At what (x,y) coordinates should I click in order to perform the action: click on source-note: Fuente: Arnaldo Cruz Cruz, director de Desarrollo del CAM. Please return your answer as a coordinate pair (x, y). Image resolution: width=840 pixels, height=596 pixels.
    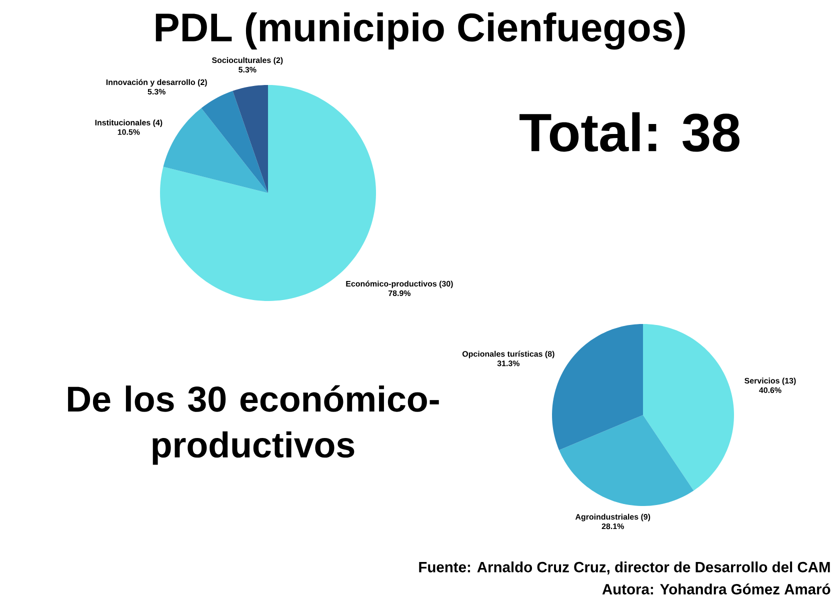
    Looking at the image, I should click on (624, 568).